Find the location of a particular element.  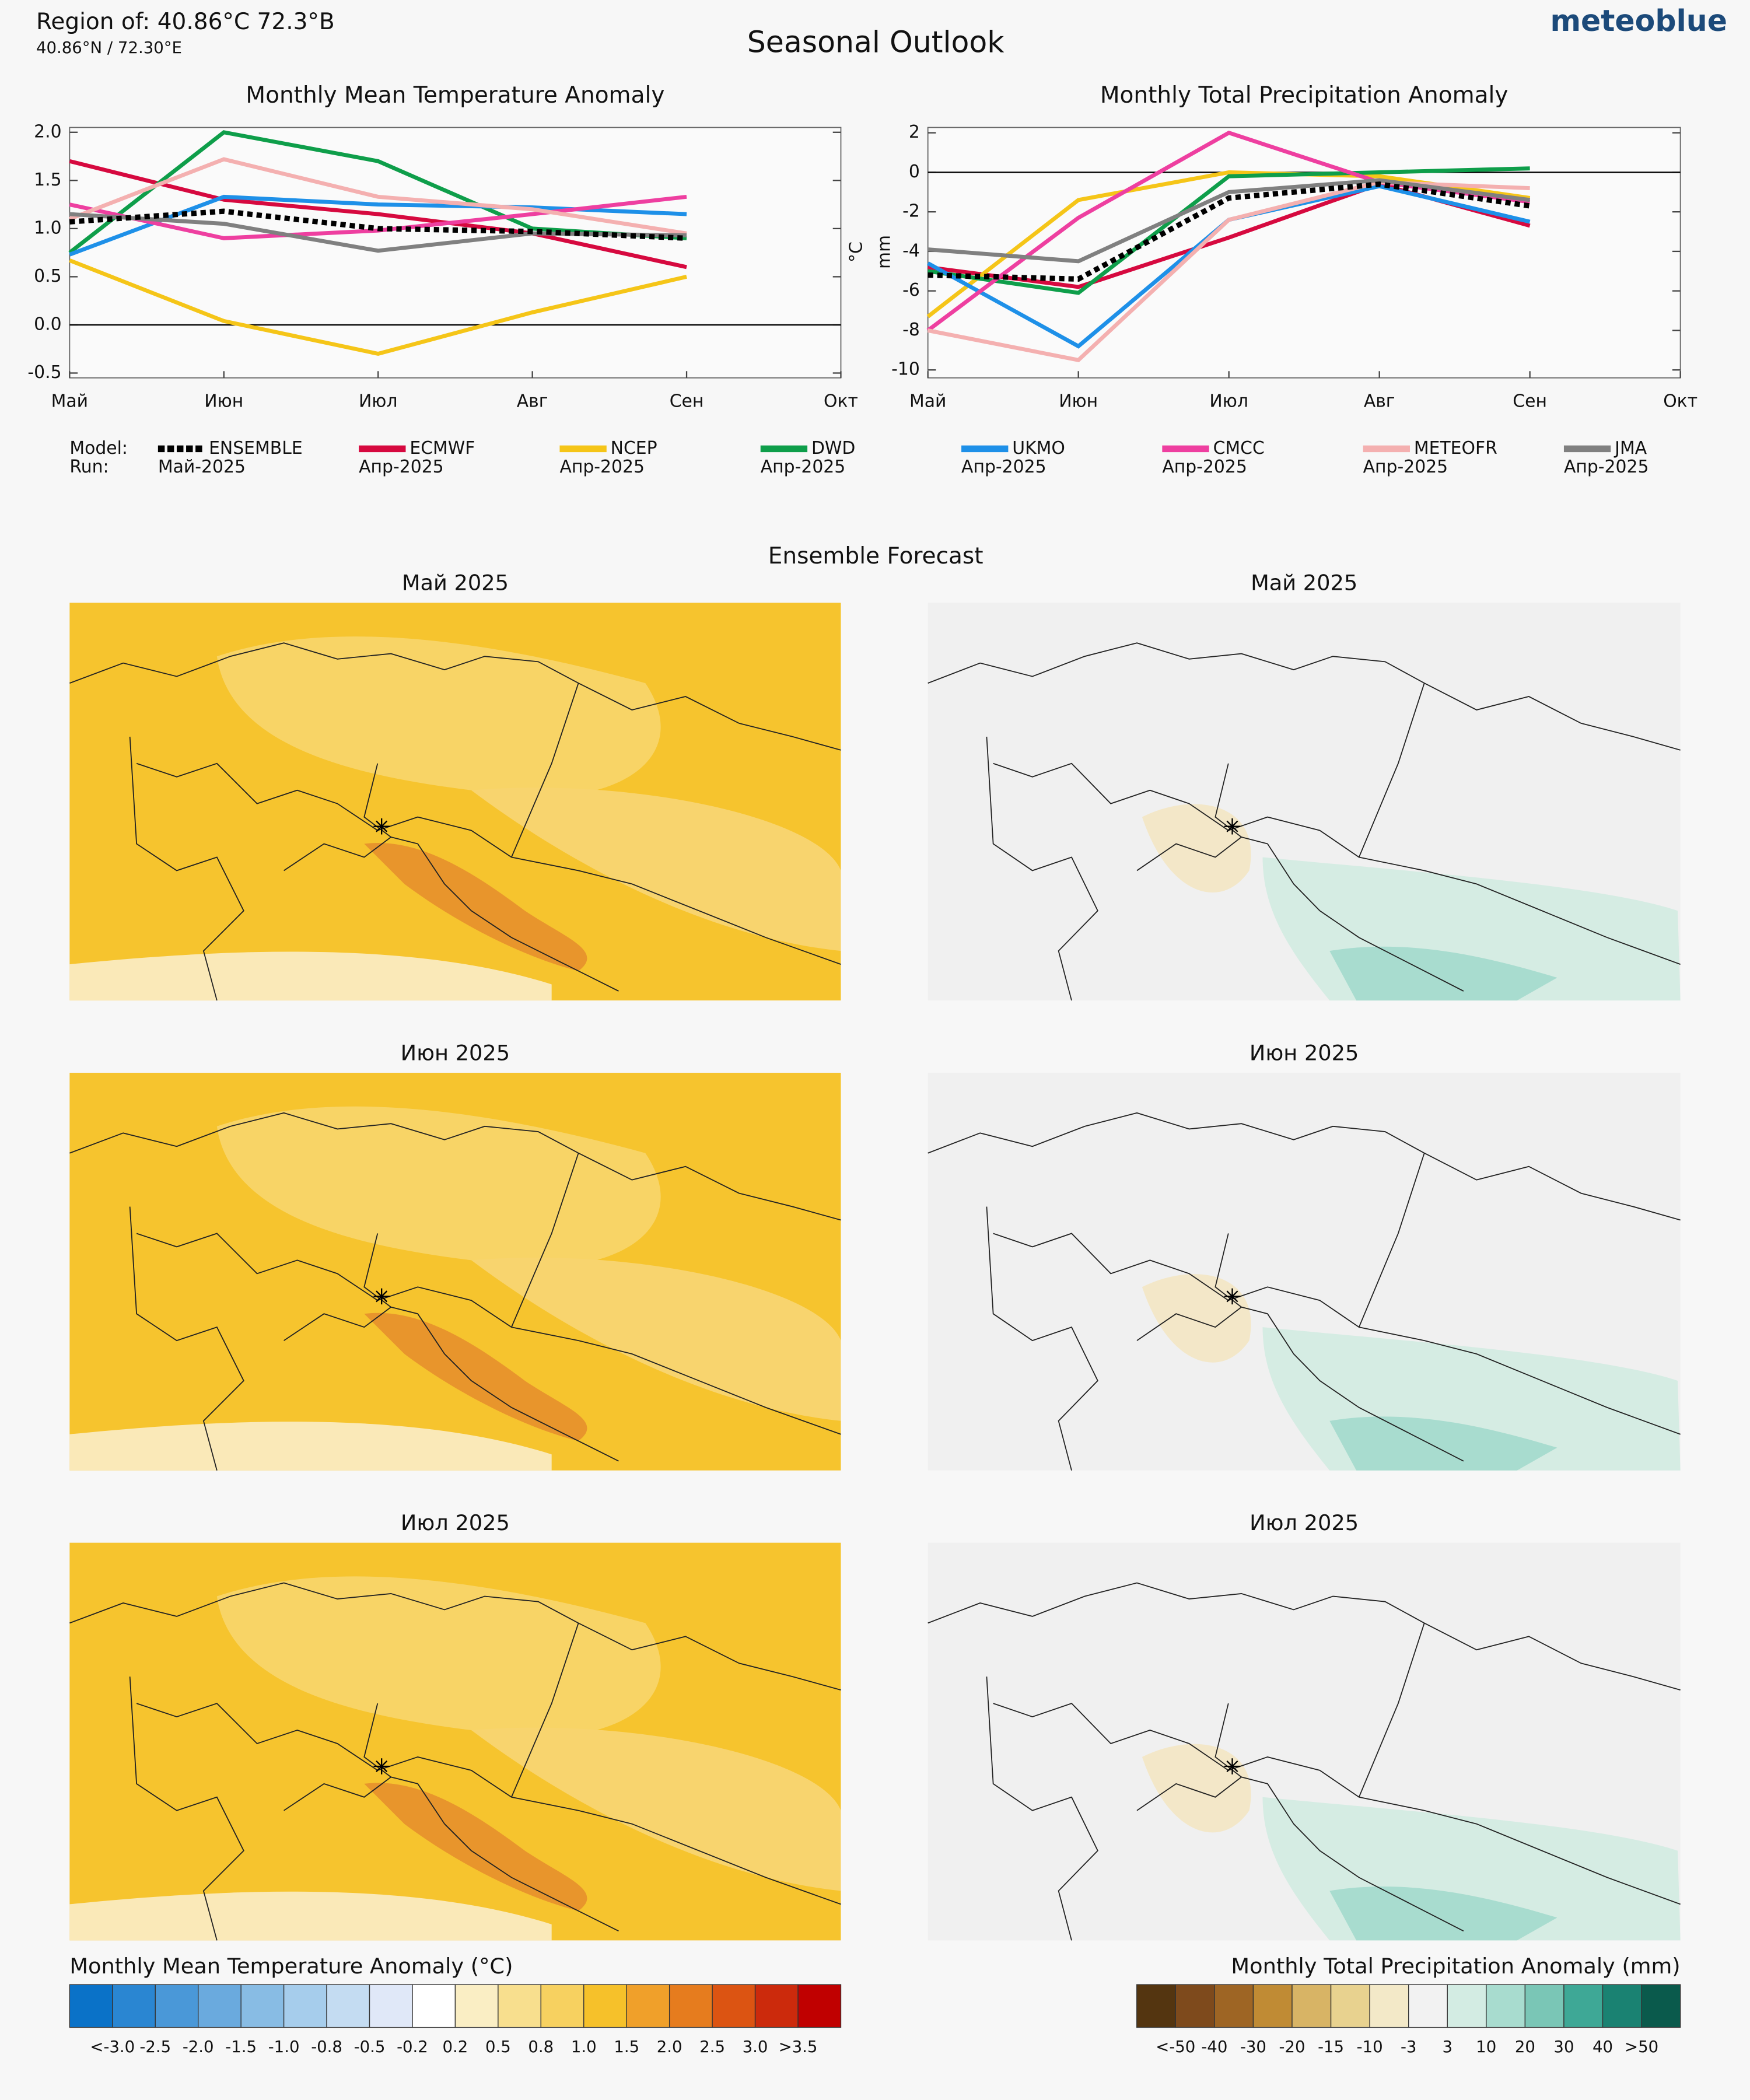

y-tick-label: -4 is located at coordinates (911, 250).